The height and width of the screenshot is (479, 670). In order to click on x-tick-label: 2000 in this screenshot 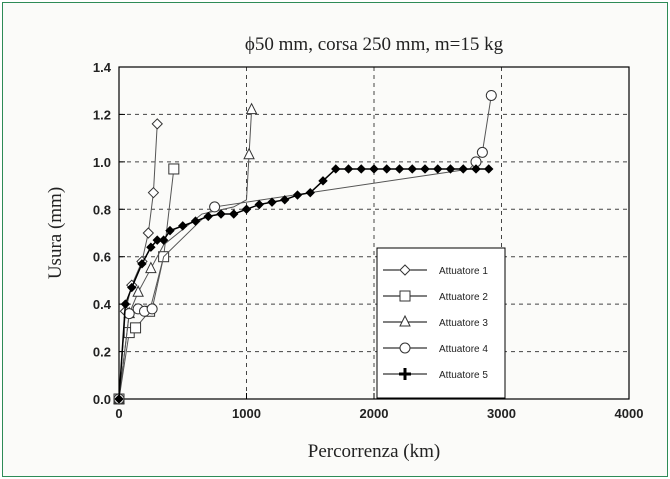, I will do `click(374, 413)`.